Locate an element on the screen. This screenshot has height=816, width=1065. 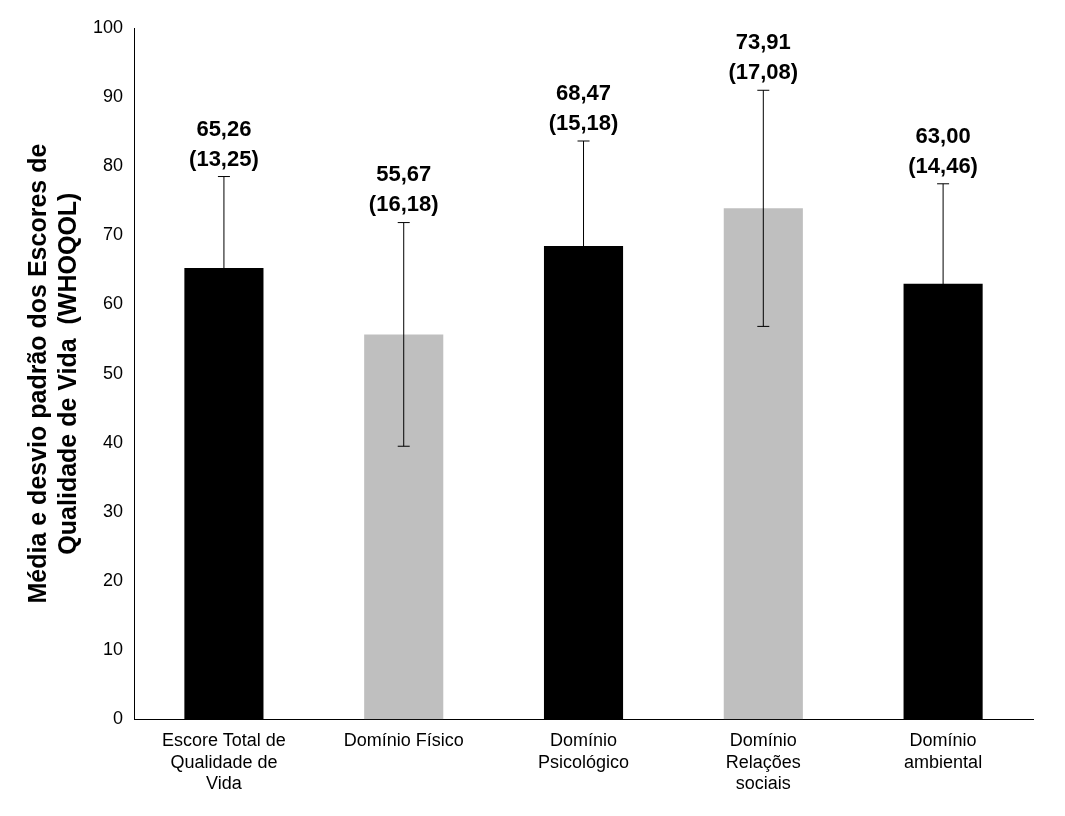
x-tick-label: Domínio Físico is located at coordinates (403, 739).